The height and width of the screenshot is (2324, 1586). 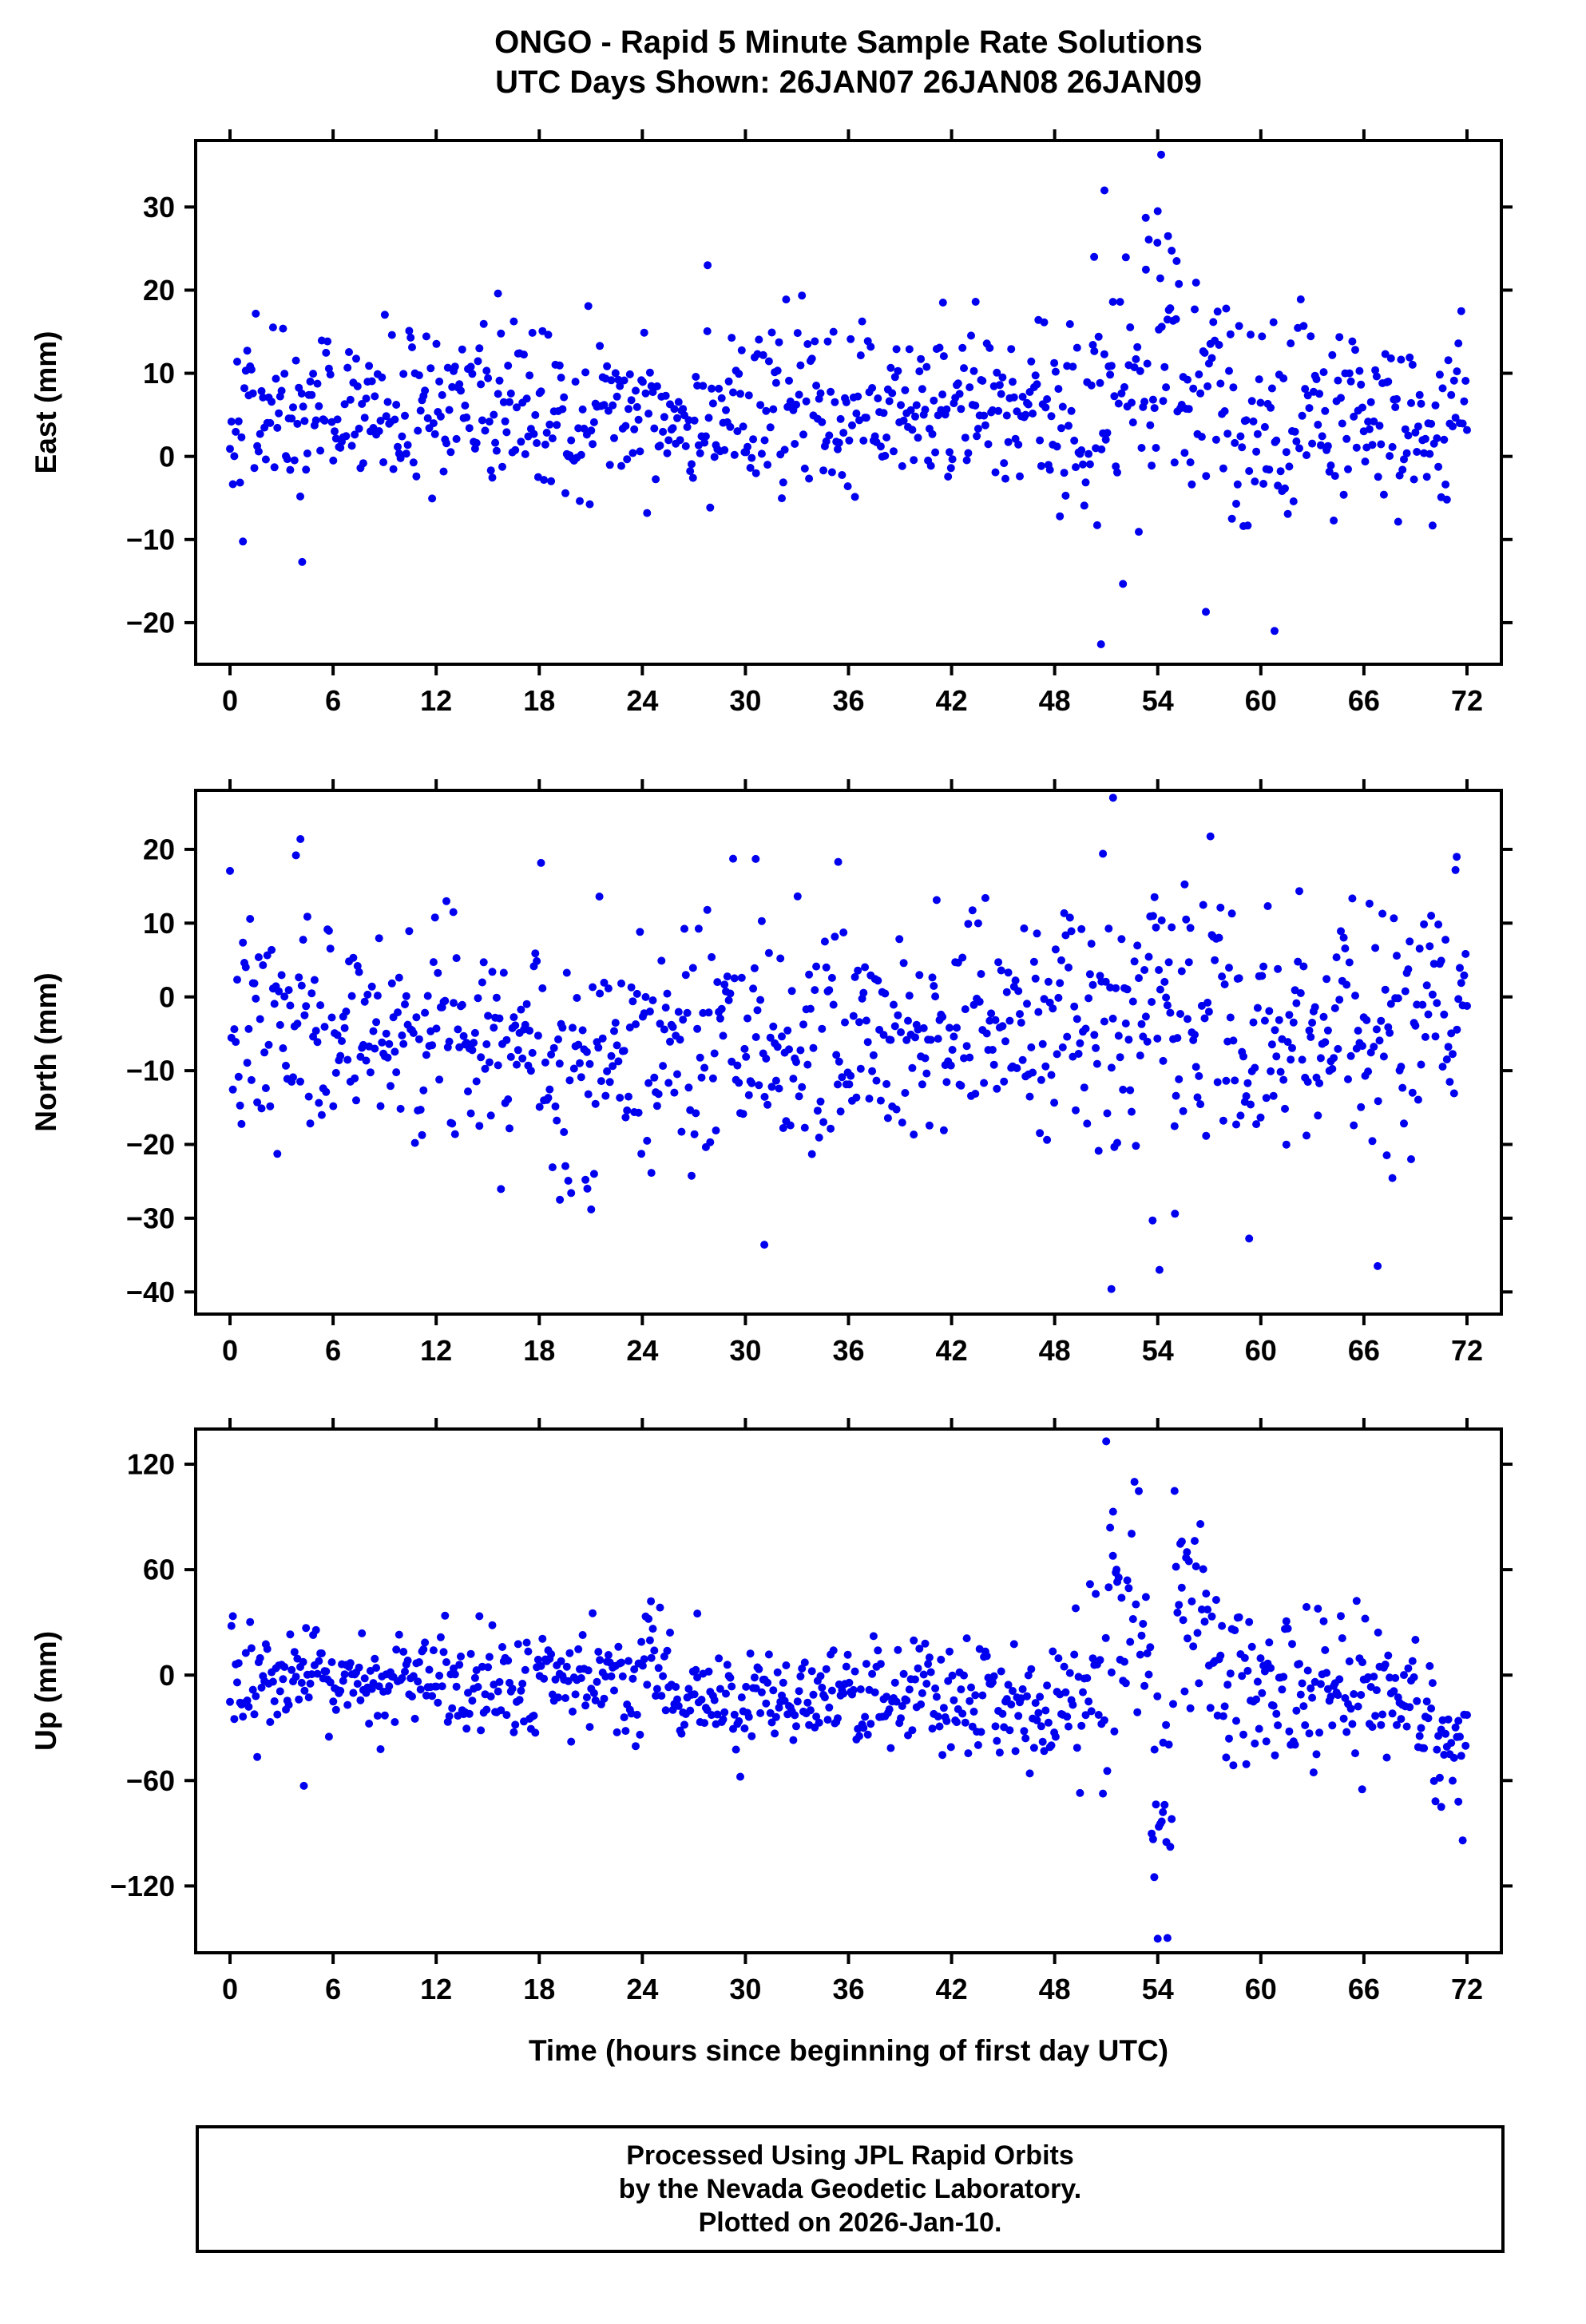 I want to click on up-y-axis-label: Up (mm), so click(x=46, y=1691).